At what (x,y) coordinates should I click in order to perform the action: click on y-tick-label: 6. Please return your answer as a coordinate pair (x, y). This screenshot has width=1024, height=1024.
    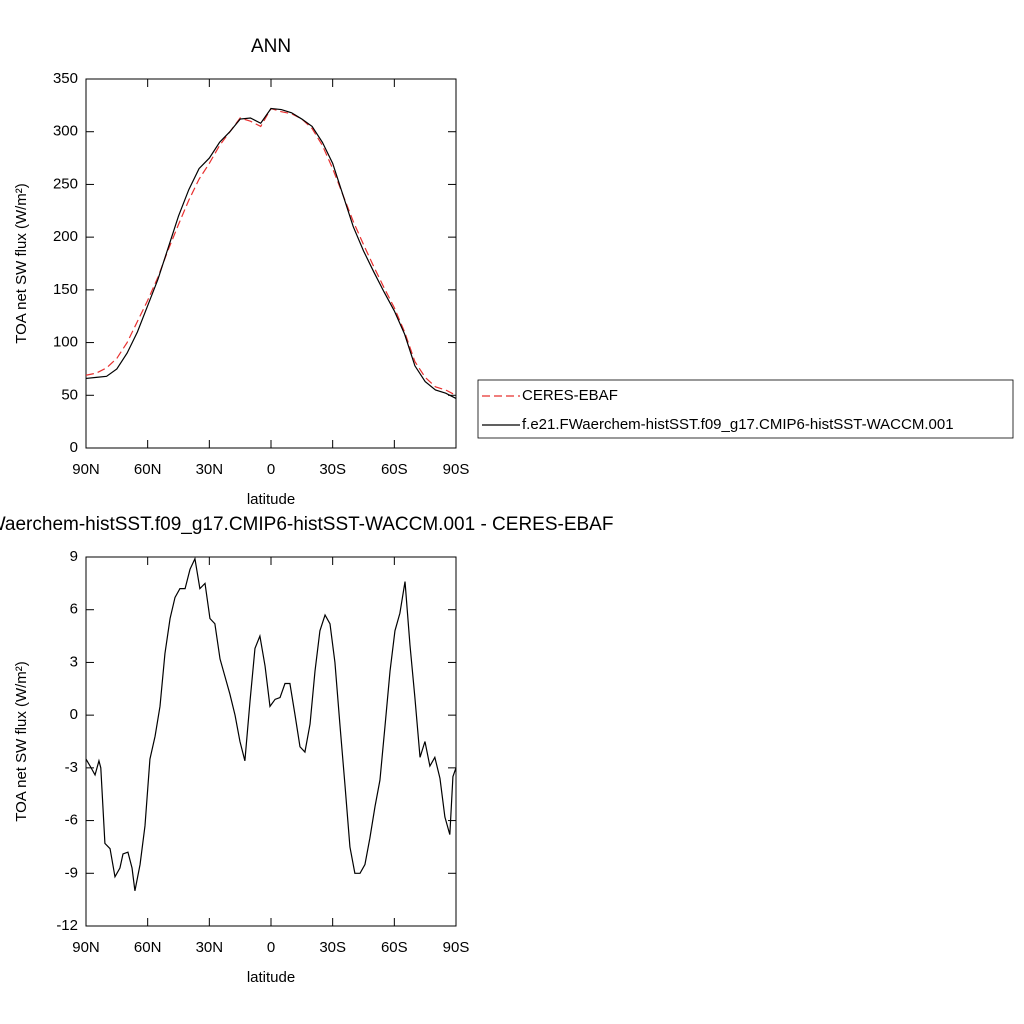
    Looking at the image, I should click on (74, 609).